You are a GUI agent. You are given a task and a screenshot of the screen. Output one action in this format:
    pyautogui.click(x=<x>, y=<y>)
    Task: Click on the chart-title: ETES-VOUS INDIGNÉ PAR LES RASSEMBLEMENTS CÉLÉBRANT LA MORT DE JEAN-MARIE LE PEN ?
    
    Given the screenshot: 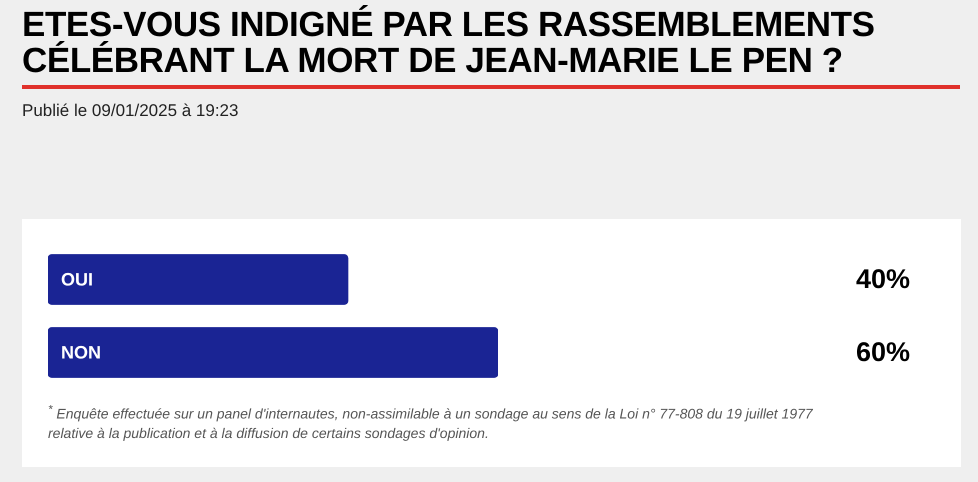 What is the action you would take?
    pyautogui.click(x=449, y=42)
    